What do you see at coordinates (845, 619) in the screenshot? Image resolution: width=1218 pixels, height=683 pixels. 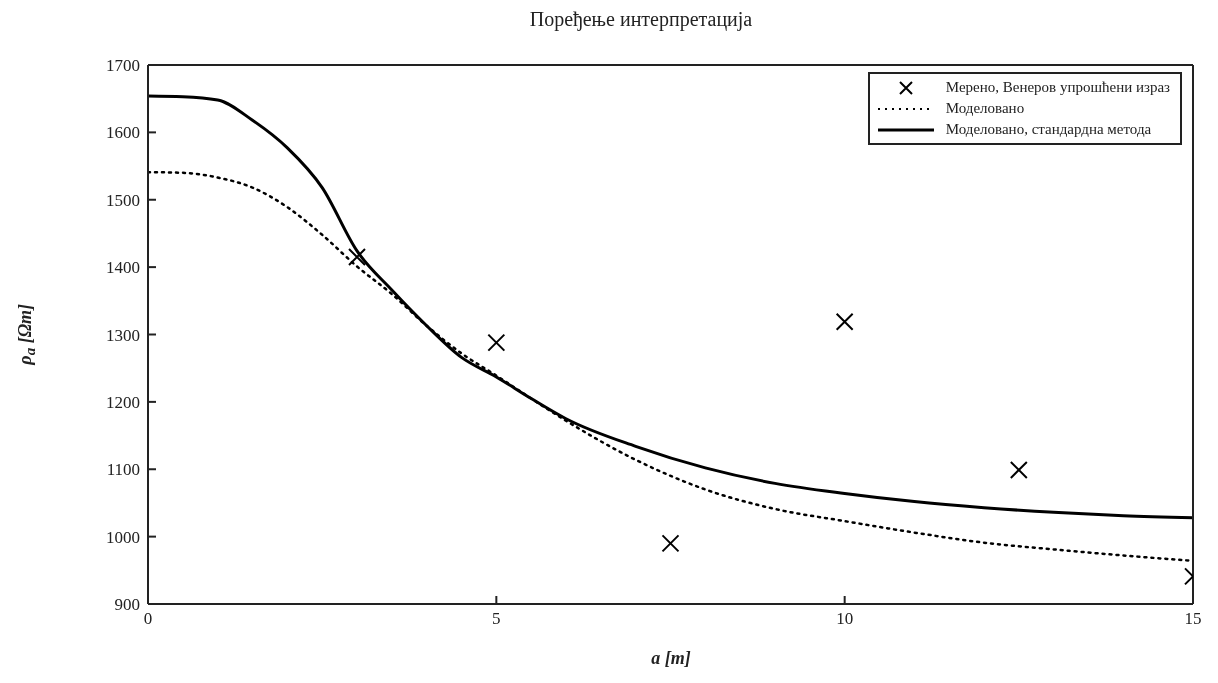 I see `x-tick-label: 10` at bounding box center [845, 619].